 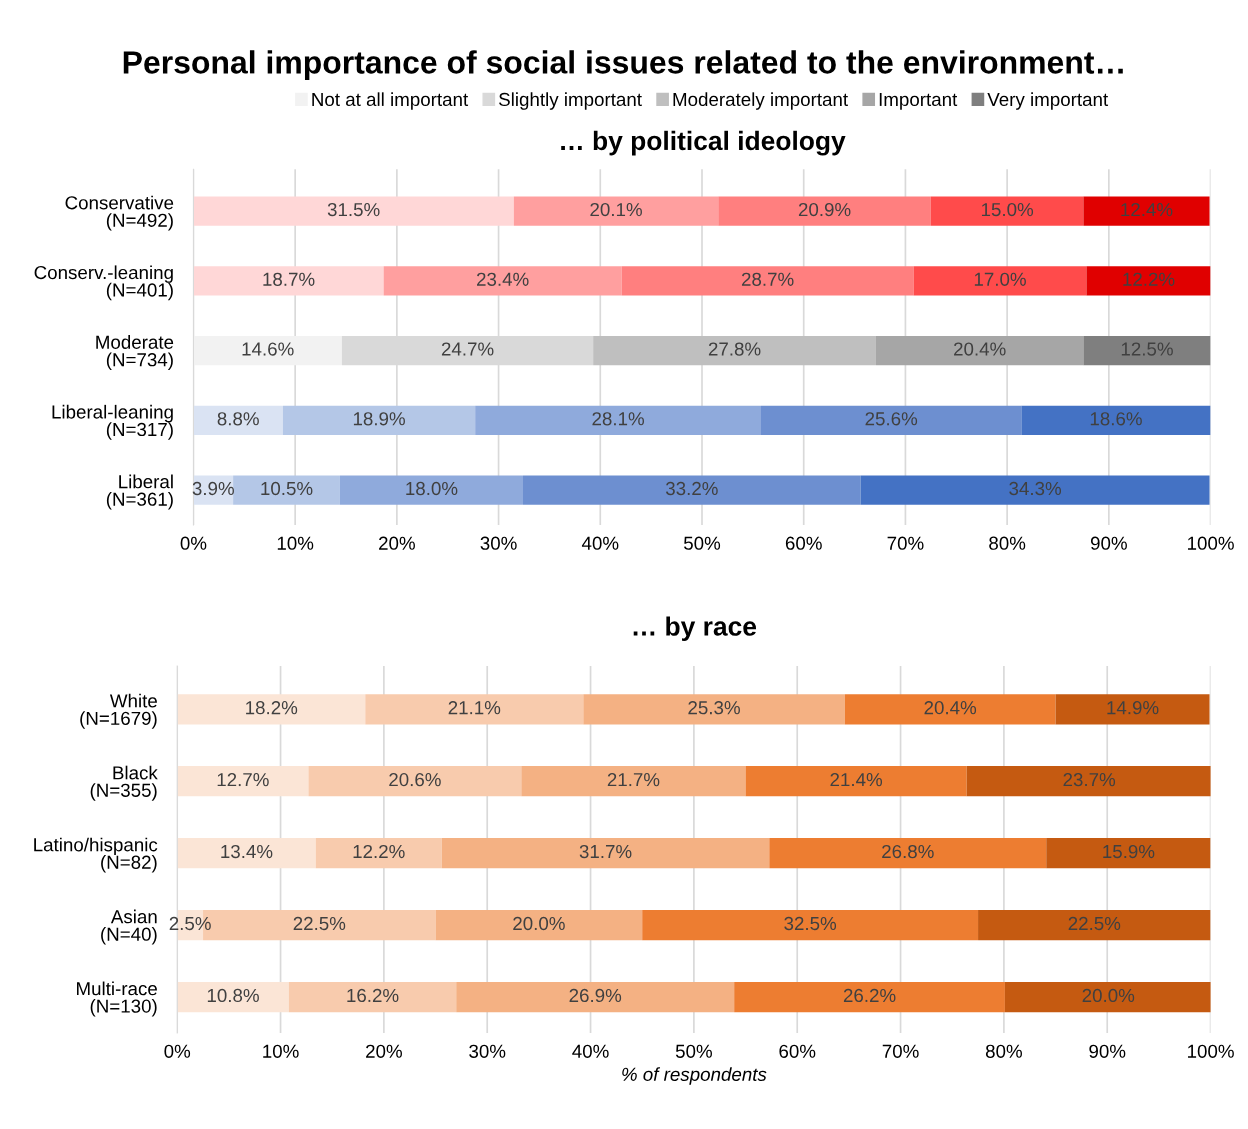 I want to click on data-label: 23.7%, so click(x=1089, y=779).